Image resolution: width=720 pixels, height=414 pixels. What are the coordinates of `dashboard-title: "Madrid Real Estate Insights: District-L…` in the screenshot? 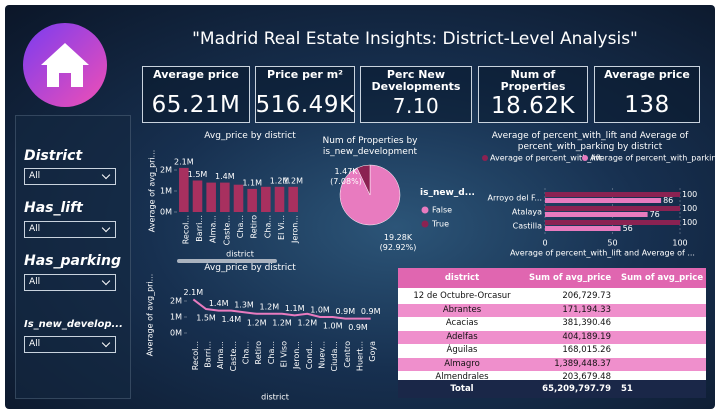 It's located at (415, 39).